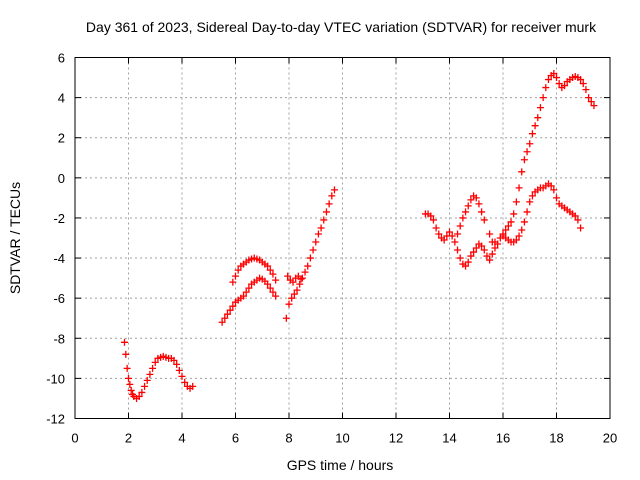  Describe the element at coordinates (610, 438) in the screenshot. I see `x-tick-label: 20` at that location.